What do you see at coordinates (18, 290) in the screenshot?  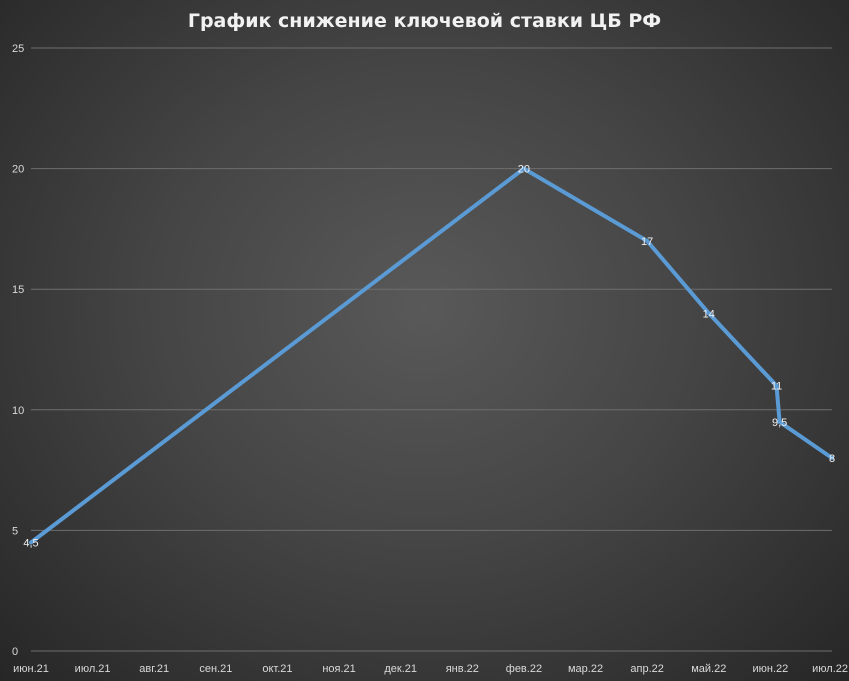 I see `y-tick-label: 15` at bounding box center [18, 290].